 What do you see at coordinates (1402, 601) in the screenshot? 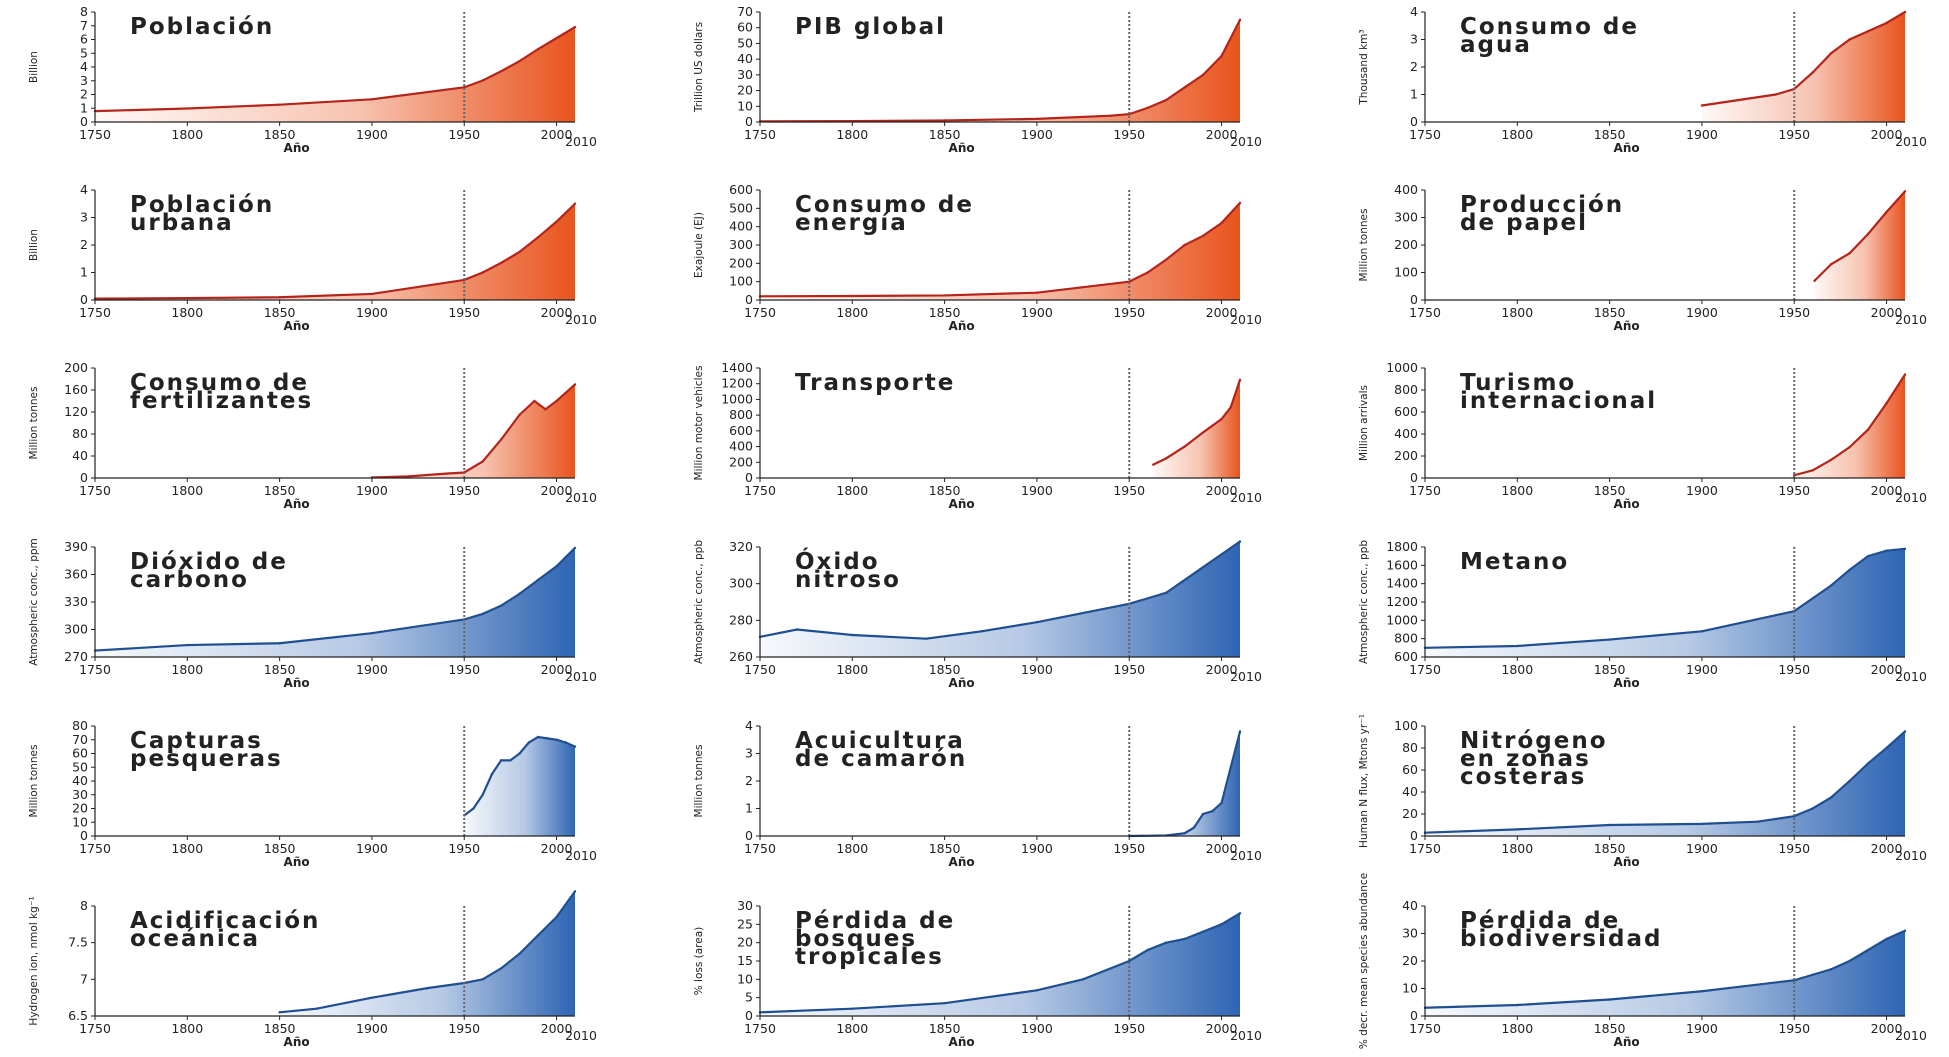
I see `y-tick-label: 1200` at bounding box center [1402, 601].